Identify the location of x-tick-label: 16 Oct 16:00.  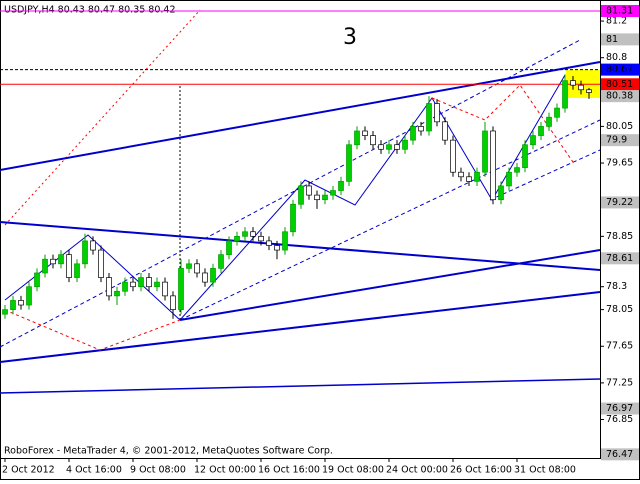
(289, 470).